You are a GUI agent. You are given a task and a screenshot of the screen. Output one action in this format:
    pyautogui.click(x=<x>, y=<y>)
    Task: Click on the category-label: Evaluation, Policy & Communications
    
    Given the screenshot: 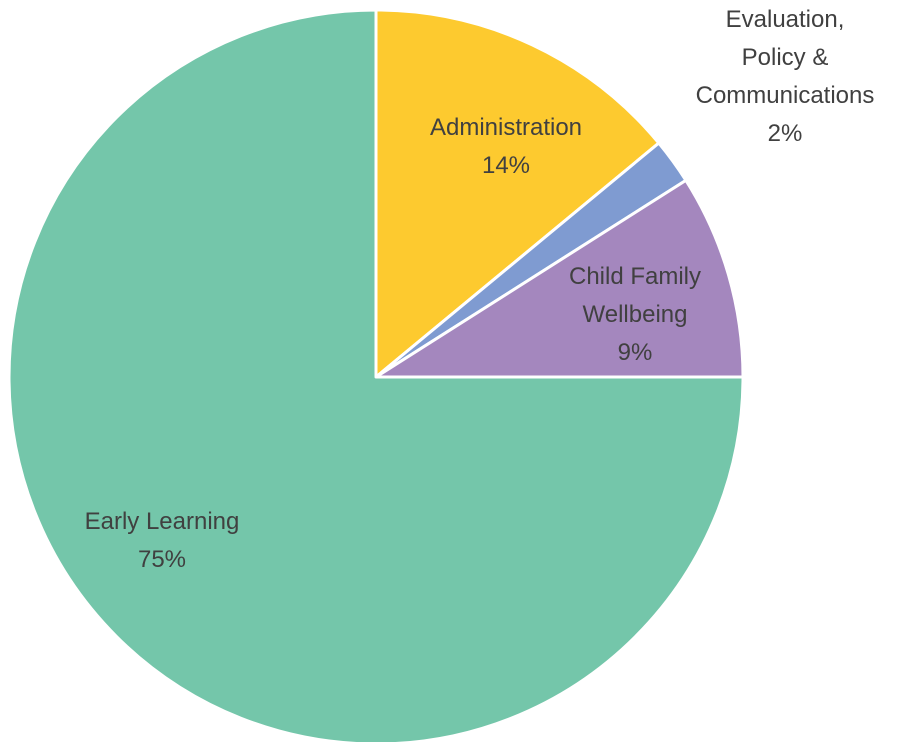 What is the action you would take?
    pyautogui.click(x=785, y=57)
    